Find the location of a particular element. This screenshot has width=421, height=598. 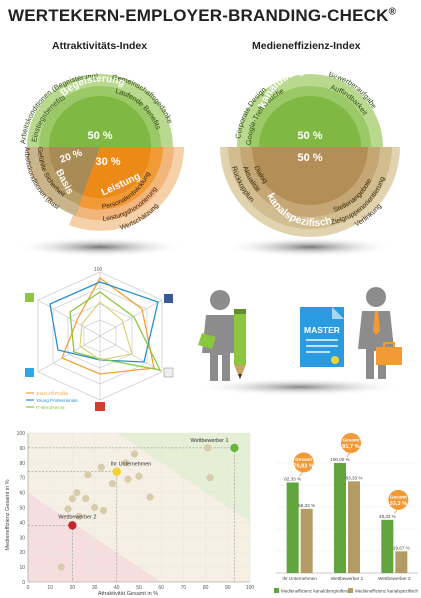

page-title: WERTEKERN-EMPLOYER-BRANDING-CHECK® is located at coordinates (202, 16).